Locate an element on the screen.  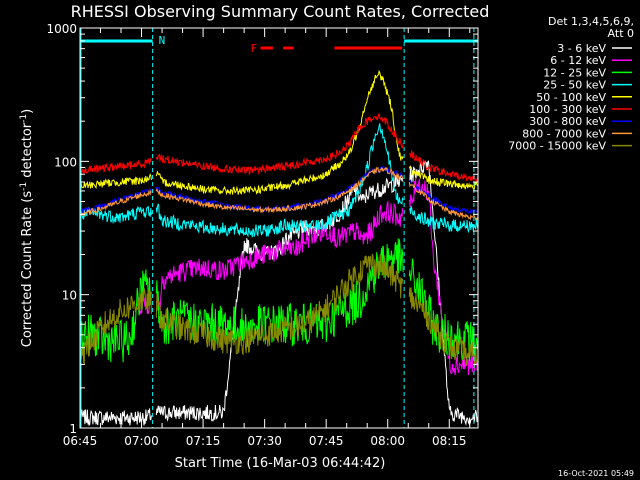
y-axis-label: Corrected Count Rate (s-1 detector-1) is located at coordinates (27, 228).